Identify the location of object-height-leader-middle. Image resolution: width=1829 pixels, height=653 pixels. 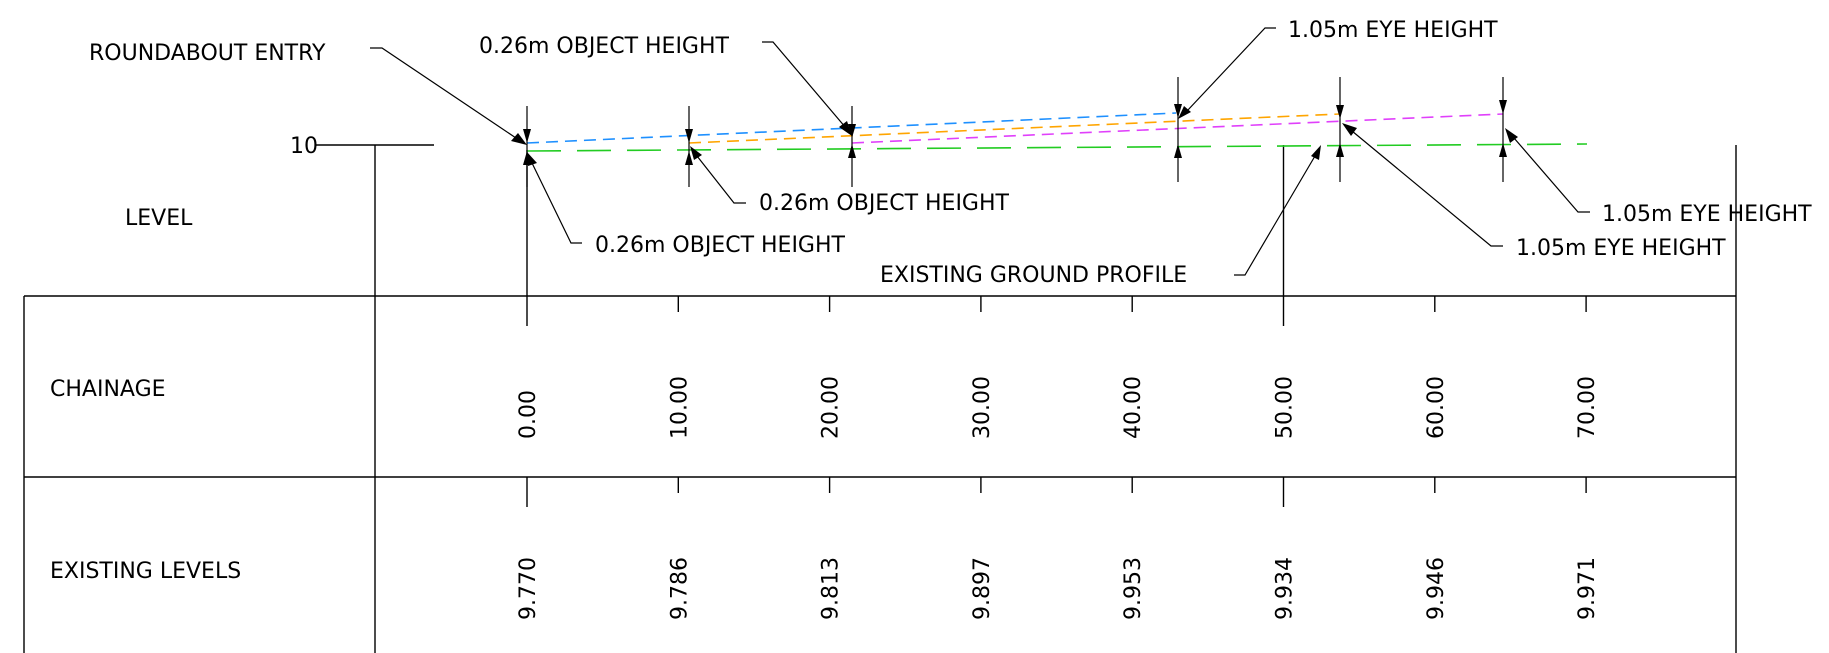
(721, 179).